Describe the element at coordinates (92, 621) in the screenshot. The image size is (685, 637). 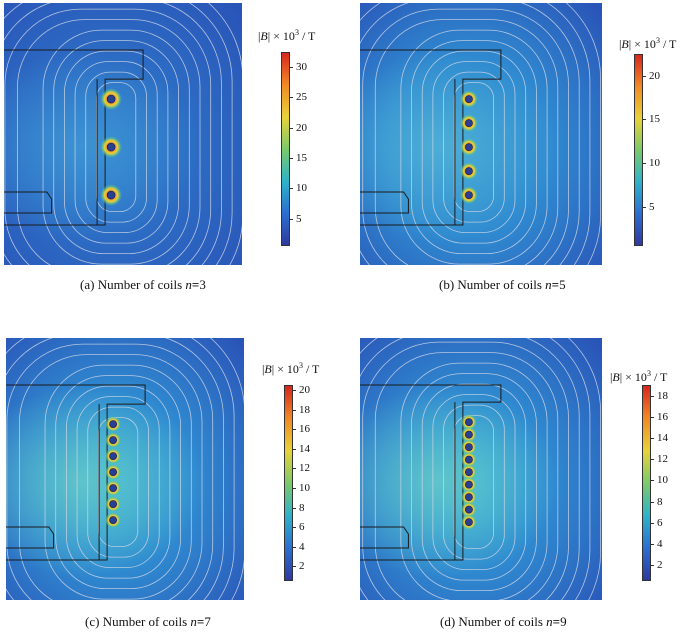
I see `caption-label: (c)` at that location.